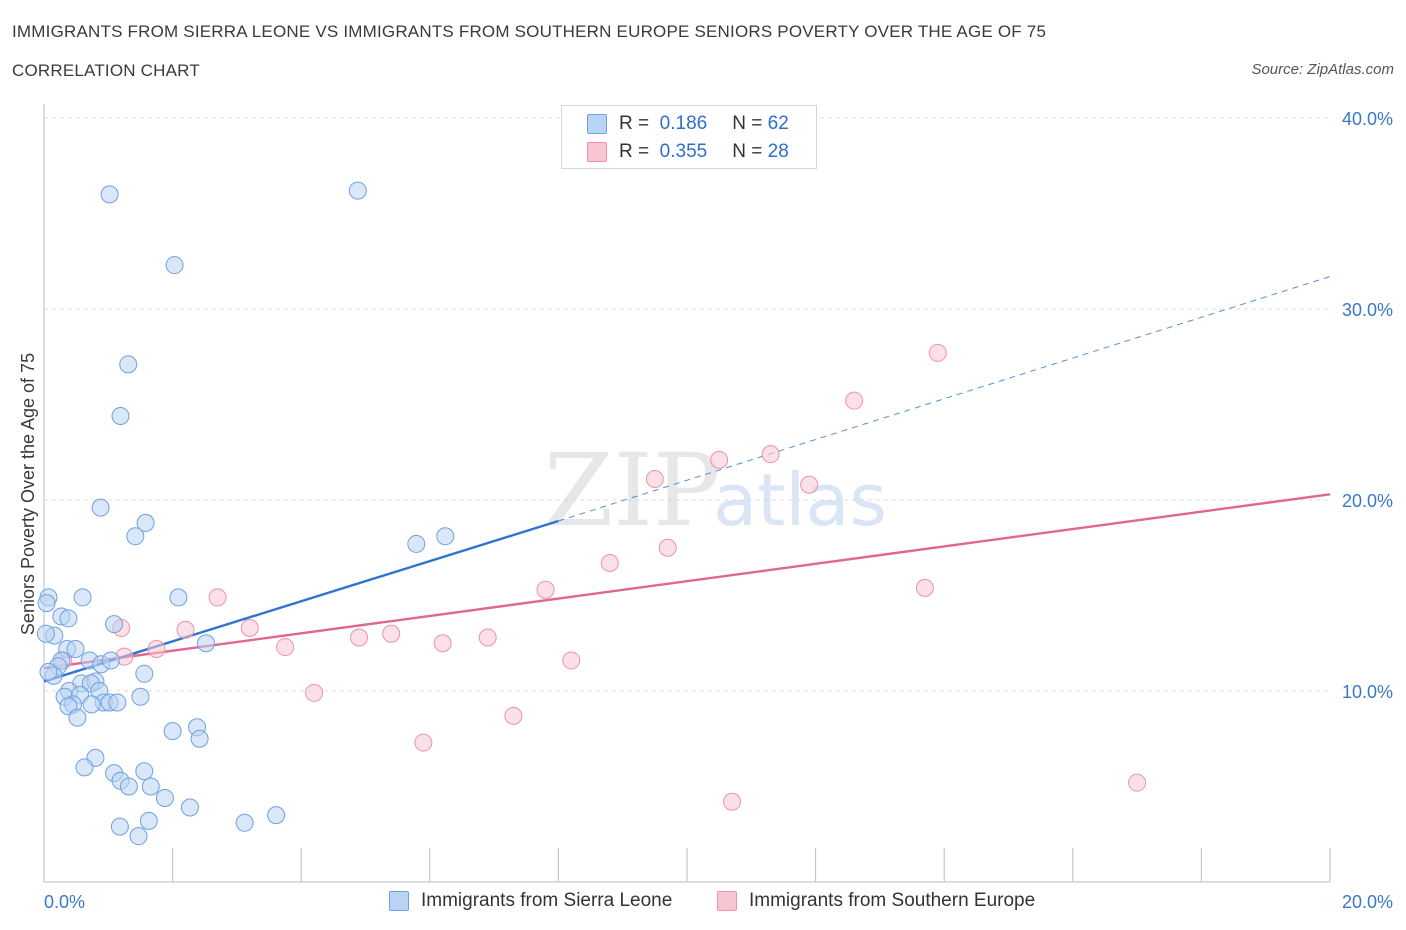  What do you see at coordinates (892, 900) in the screenshot?
I see `series-legend-label: Immigrants from Southern Europe` at bounding box center [892, 900].